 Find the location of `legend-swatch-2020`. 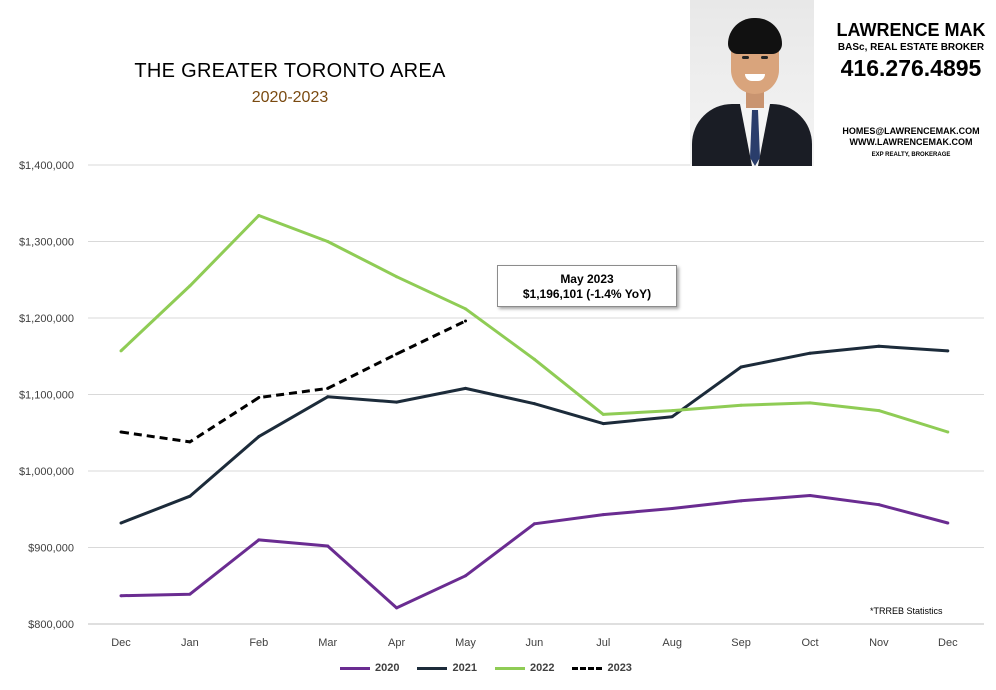

legend-swatch-2020 is located at coordinates (355, 668).